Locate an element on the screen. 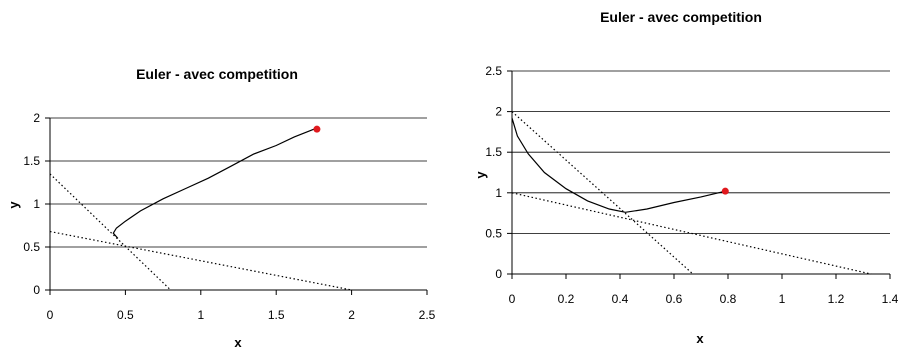 This screenshot has height=351, width=903. x-tick-label: 1.4 is located at coordinates (890, 299).